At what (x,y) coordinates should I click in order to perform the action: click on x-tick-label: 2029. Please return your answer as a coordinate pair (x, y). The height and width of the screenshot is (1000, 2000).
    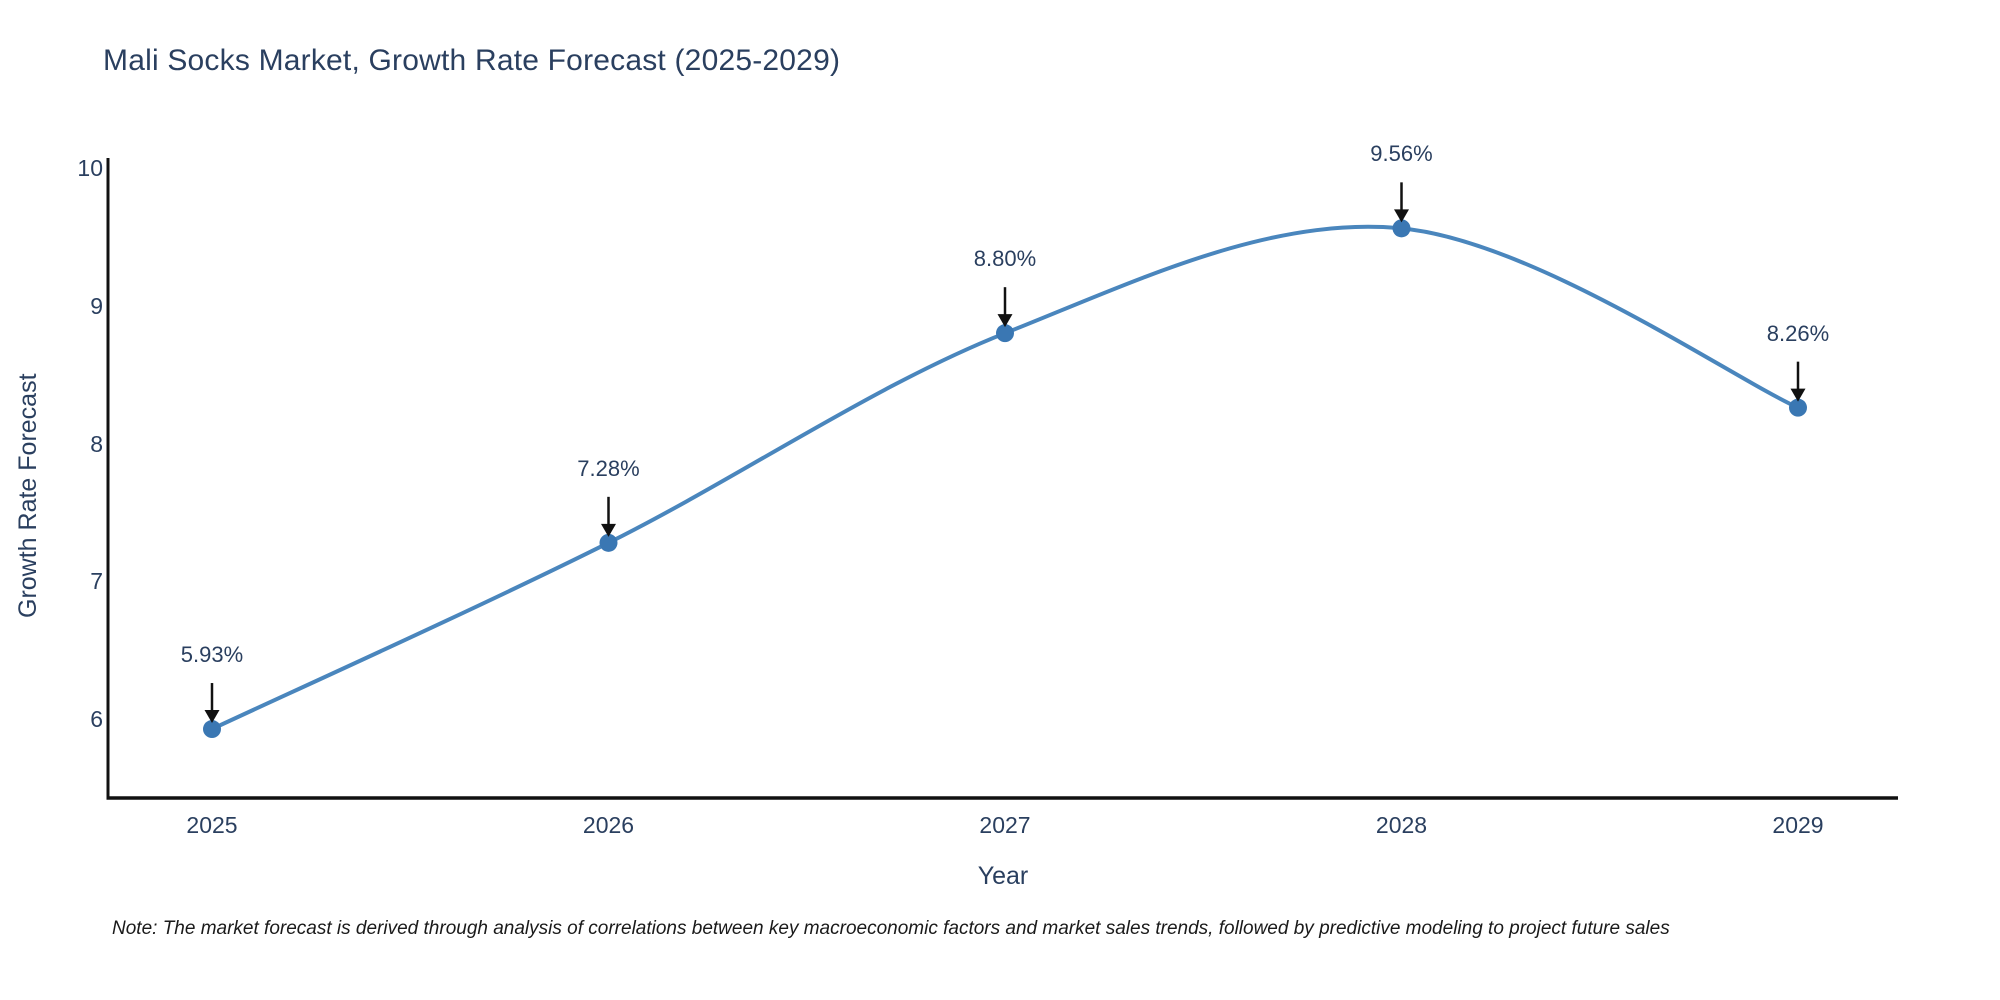
    Looking at the image, I should click on (1798, 825).